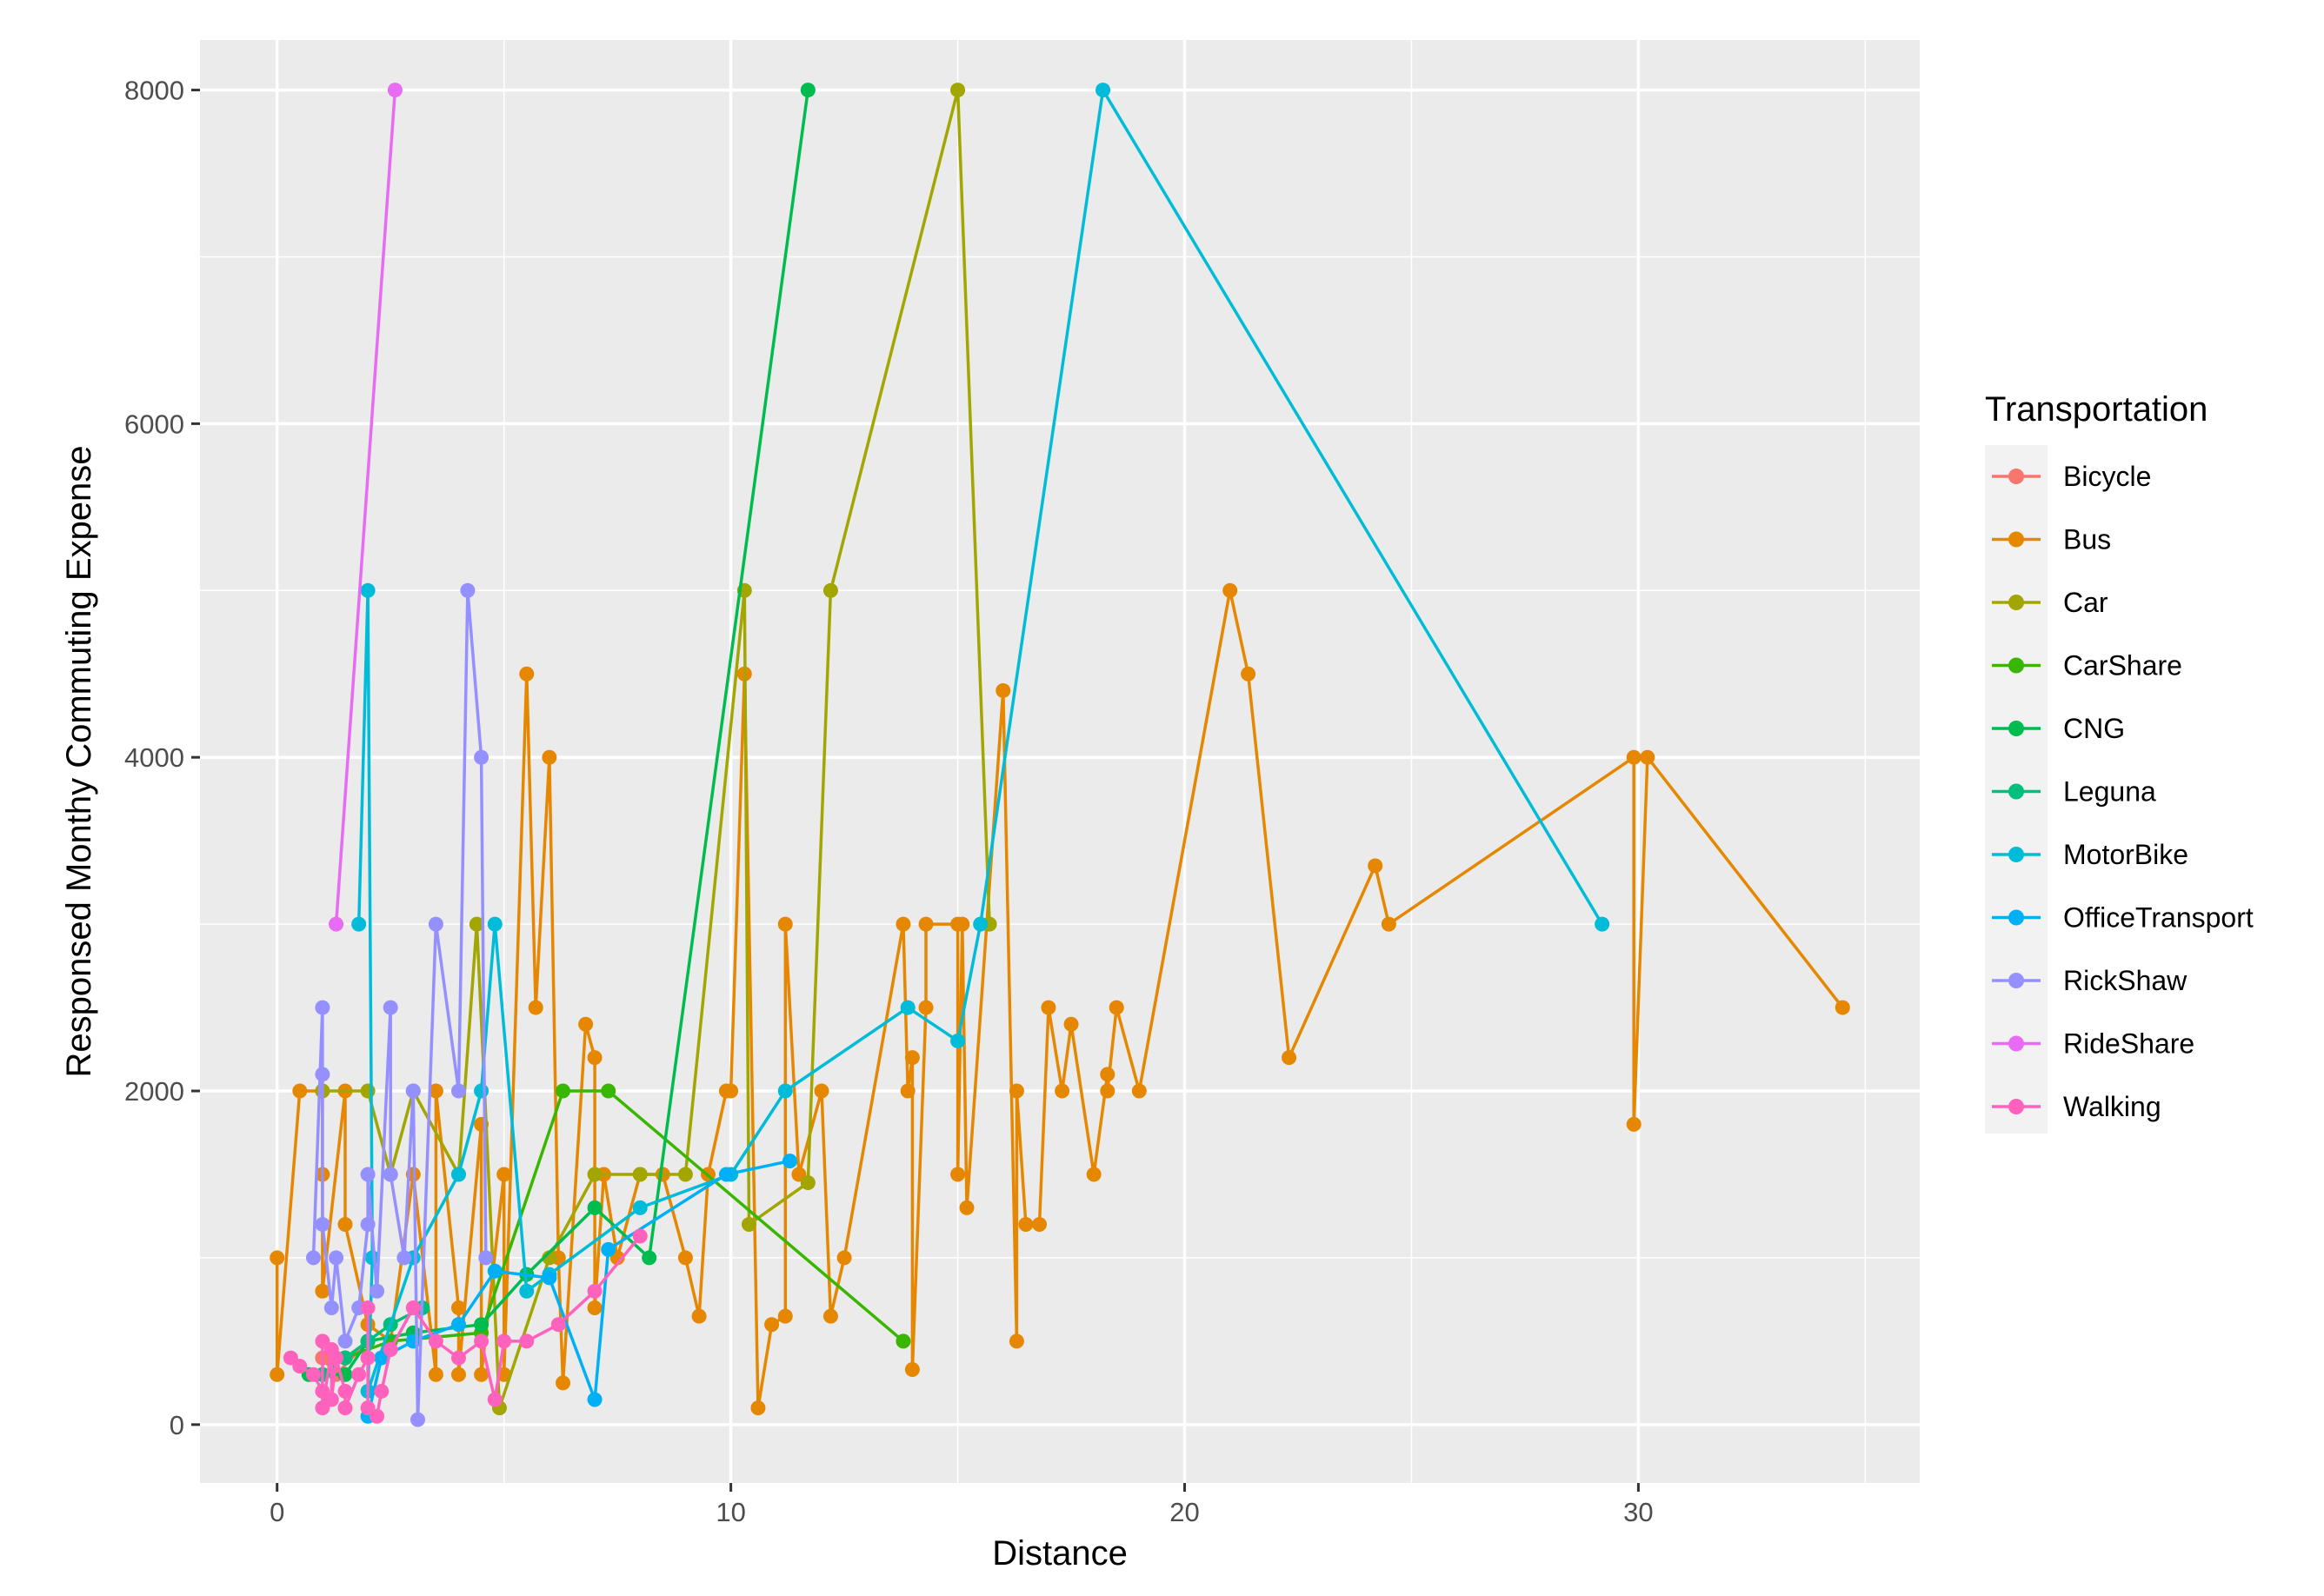 This screenshot has width=2324, height=1596. What do you see at coordinates (2112, 1106) in the screenshot?
I see `legend-label: Walking` at bounding box center [2112, 1106].